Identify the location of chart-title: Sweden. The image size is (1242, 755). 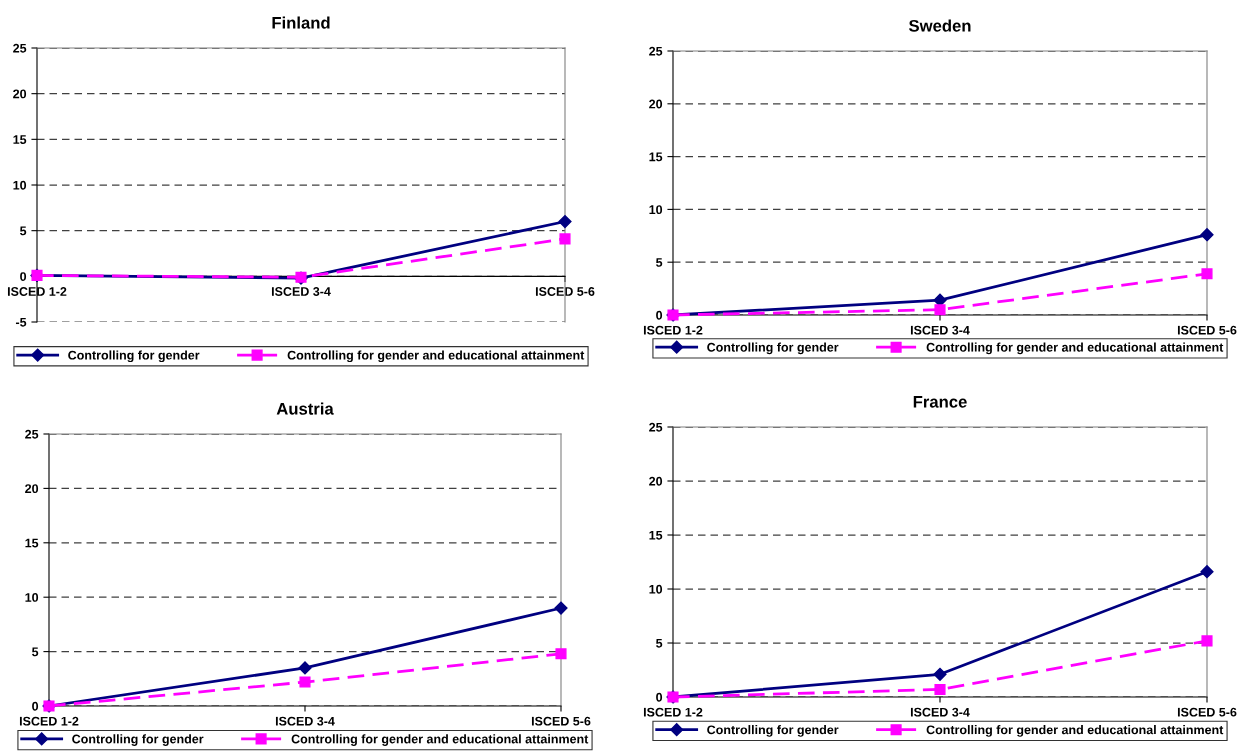
(939, 25).